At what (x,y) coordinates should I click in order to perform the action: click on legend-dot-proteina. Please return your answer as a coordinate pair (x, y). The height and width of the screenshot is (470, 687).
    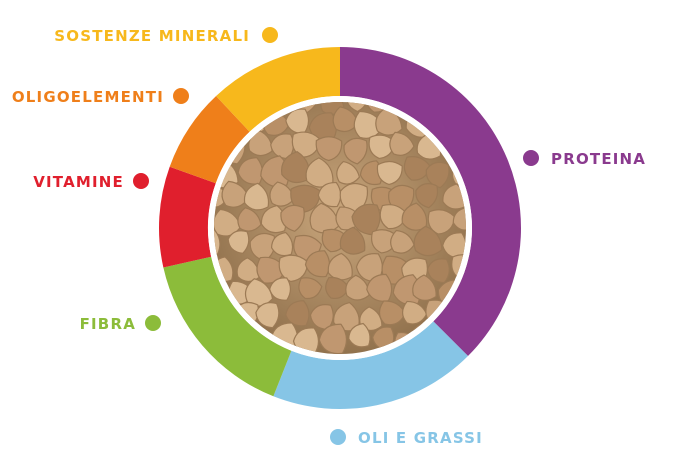
    Looking at the image, I should click on (531, 158).